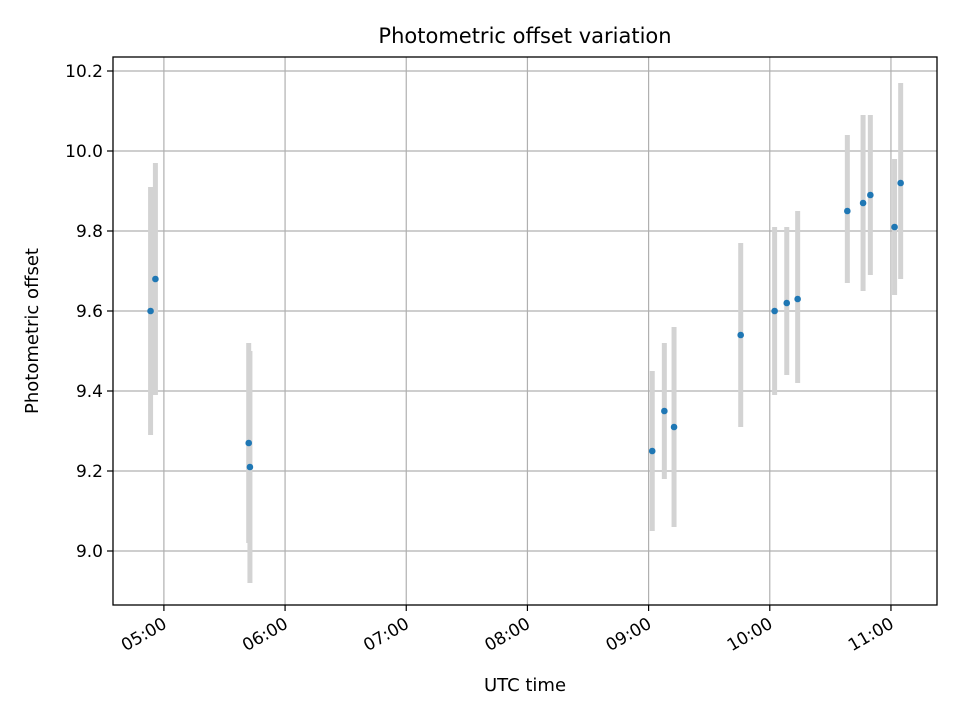  Describe the element at coordinates (871, 635) in the screenshot. I see `x-tick-label: 11:00` at that location.